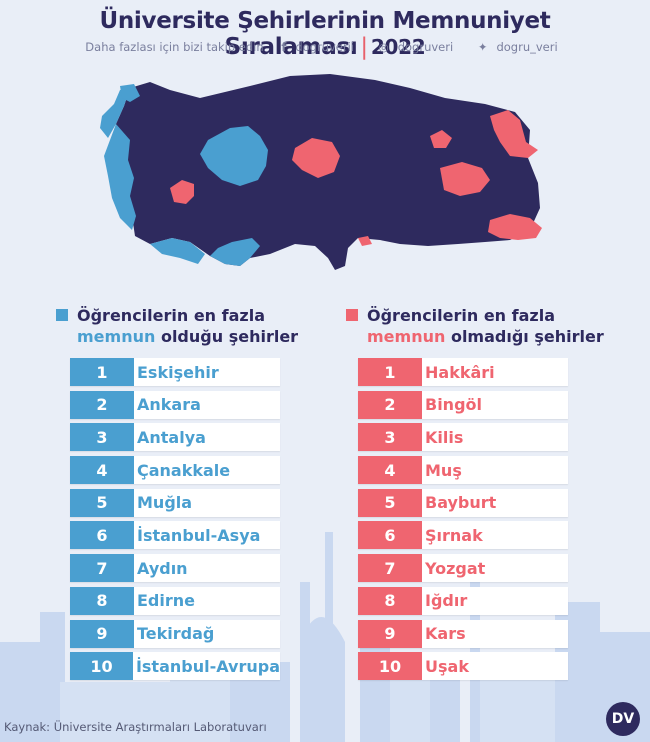 Image resolution: width=650 pixels, height=742 pixels. I want to click on facebook-link: f dogruverii, so click(321, 47).